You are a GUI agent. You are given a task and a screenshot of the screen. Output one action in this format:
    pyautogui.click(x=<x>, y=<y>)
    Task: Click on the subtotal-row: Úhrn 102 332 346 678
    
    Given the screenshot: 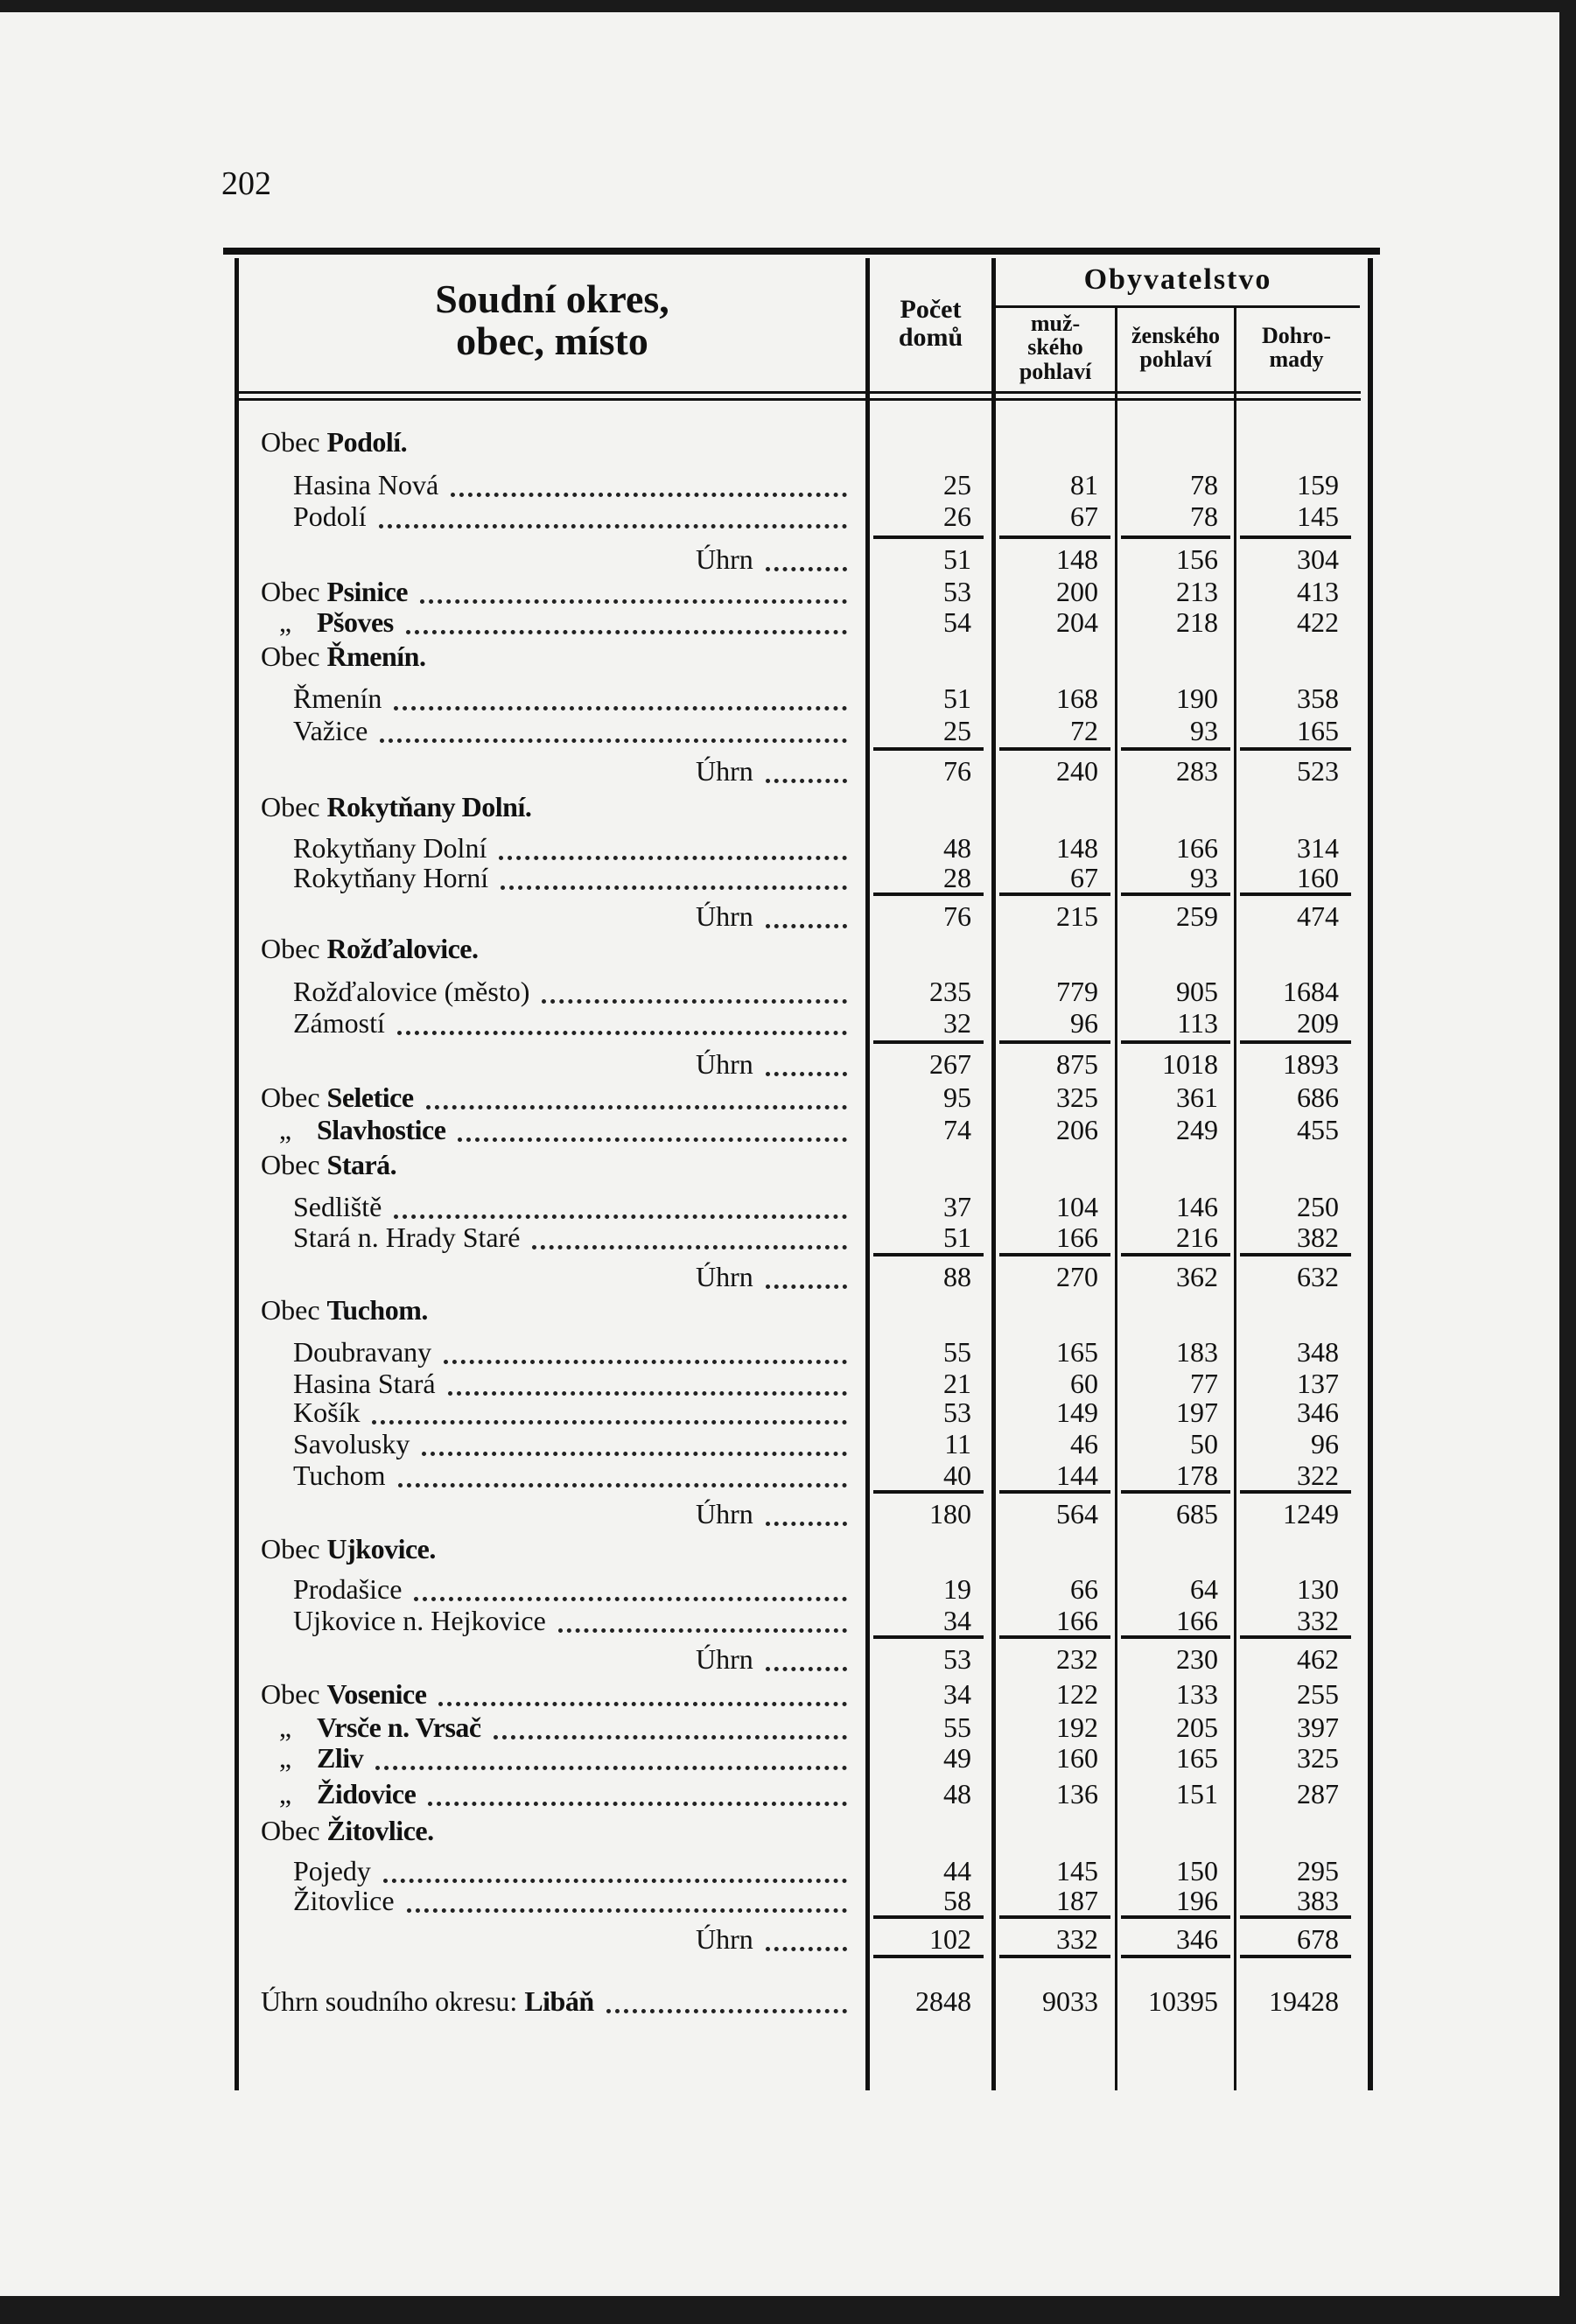 What is the action you would take?
    pyautogui.click(x=788, y=1935)
    